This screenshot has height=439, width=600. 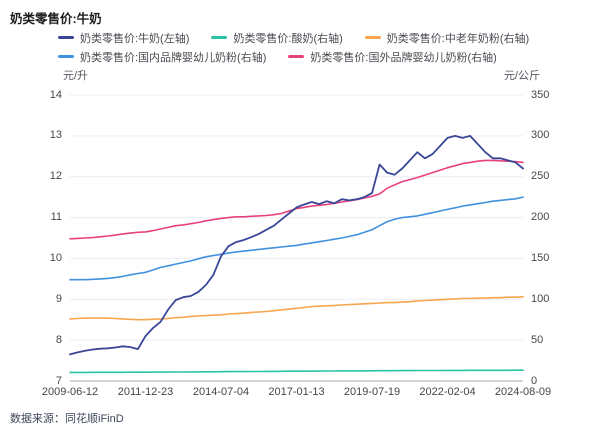 I want to click on left-axis-unit: 元/升, so click(x=76, y=76).